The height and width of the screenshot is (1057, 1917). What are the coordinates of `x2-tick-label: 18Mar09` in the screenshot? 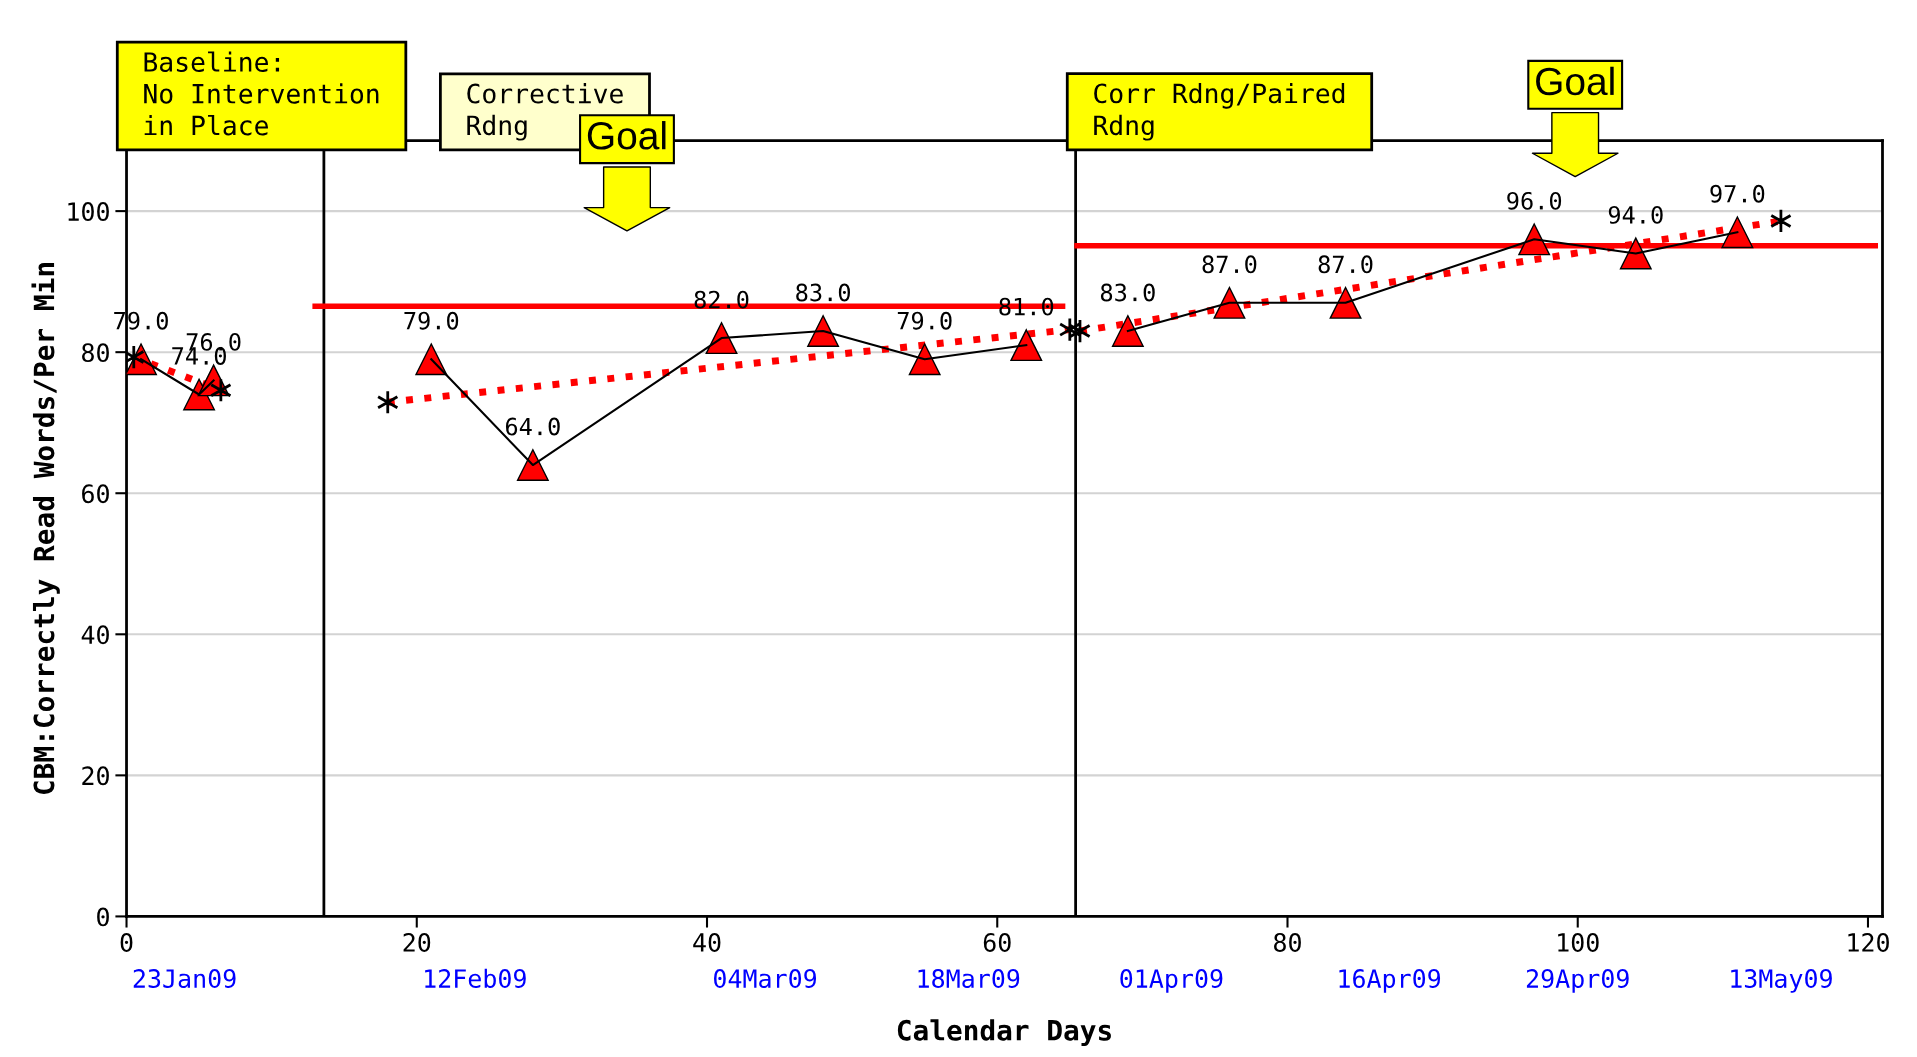 It's located at (969, 978).